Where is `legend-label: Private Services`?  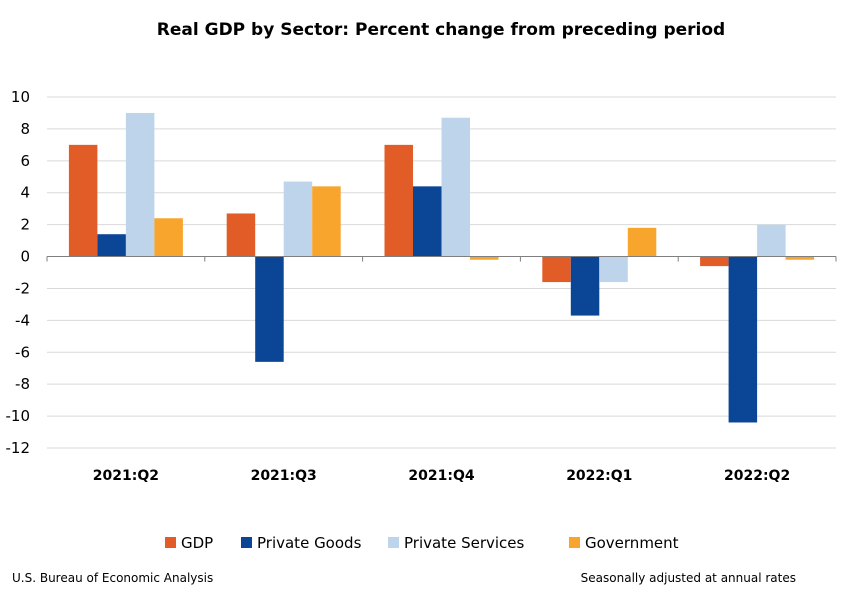 legend-label: Private Services is located at coordinates (464, 543).